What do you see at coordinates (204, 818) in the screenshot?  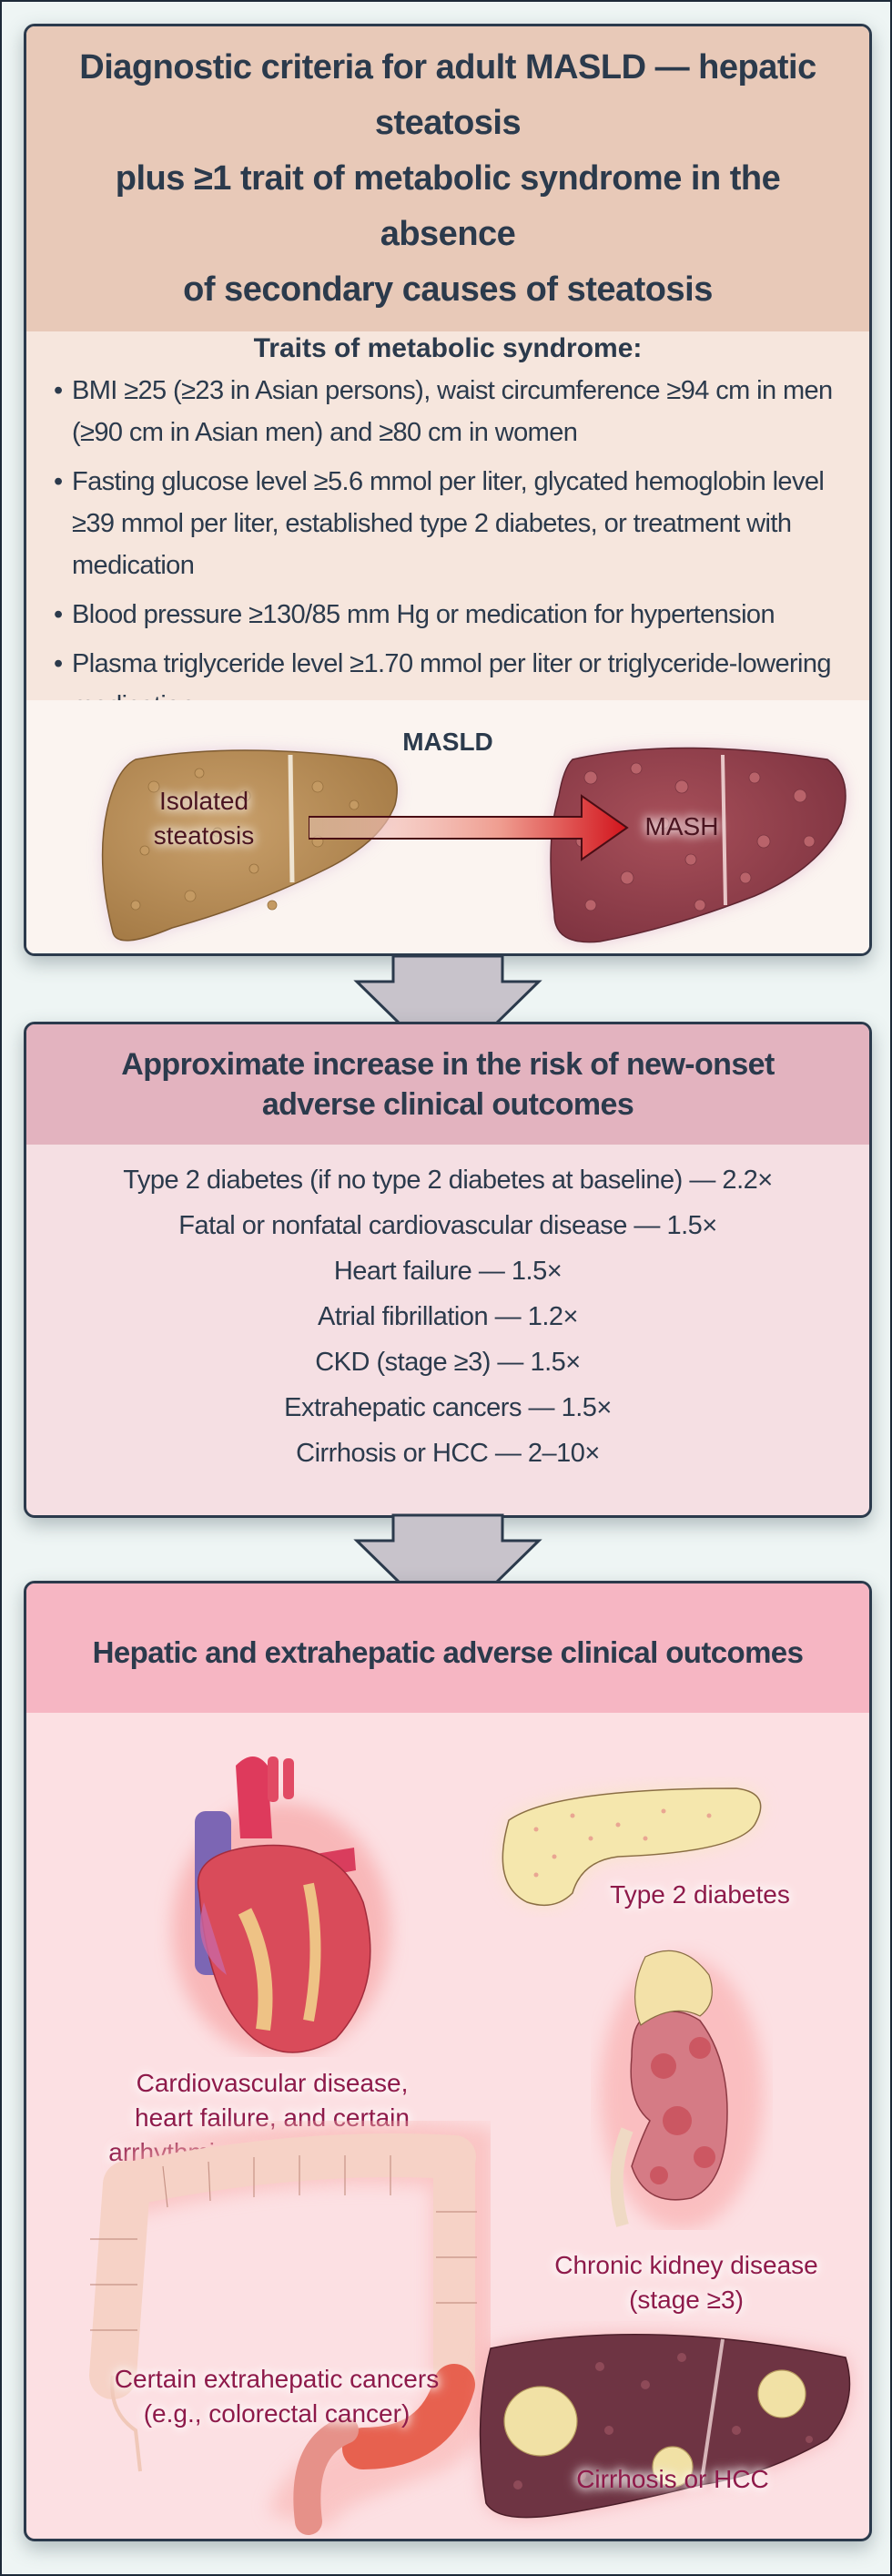 I see `isolated-steatosis-label: Isolated steatosis` at bounding box center [204, 818].